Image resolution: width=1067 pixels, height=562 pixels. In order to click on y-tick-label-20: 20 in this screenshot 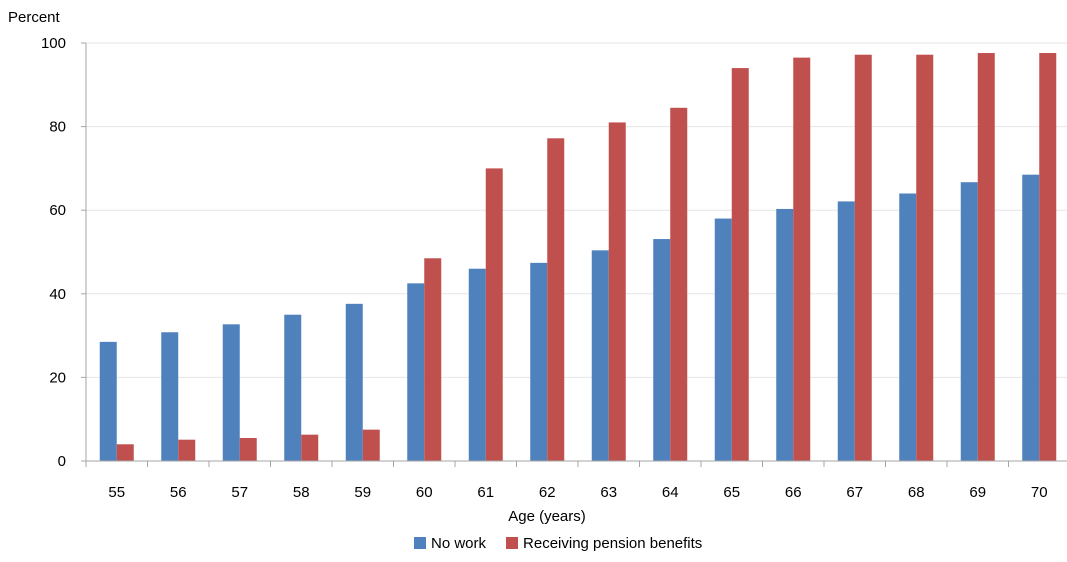, I will do `click(57, 377)`.